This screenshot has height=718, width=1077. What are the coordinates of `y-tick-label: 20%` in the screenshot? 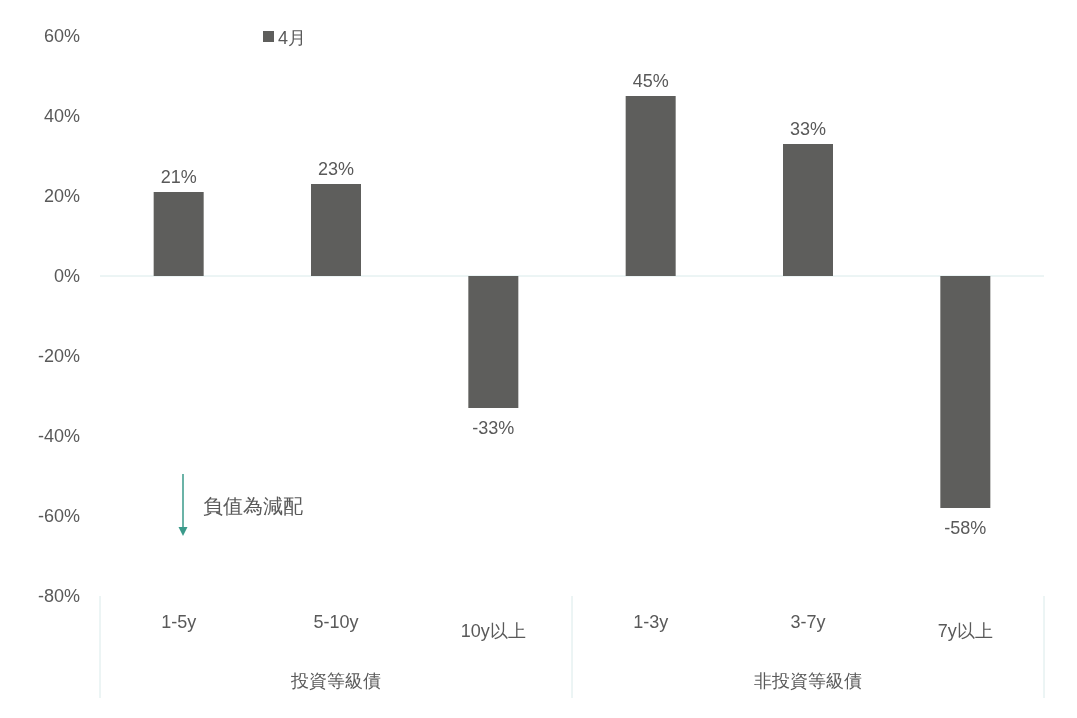 It's located at (61, 196).